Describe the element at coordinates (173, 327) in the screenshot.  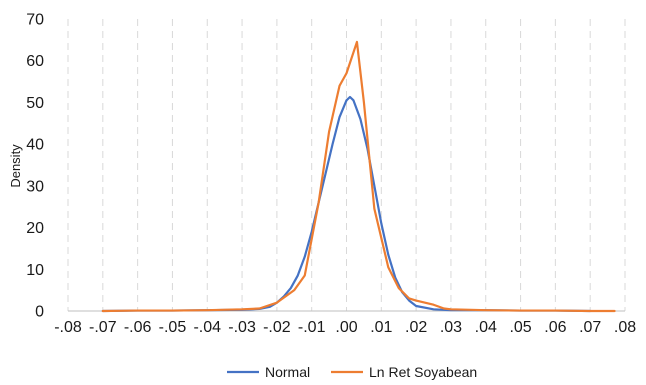
I see `x-tick-label: -.05` at that location.